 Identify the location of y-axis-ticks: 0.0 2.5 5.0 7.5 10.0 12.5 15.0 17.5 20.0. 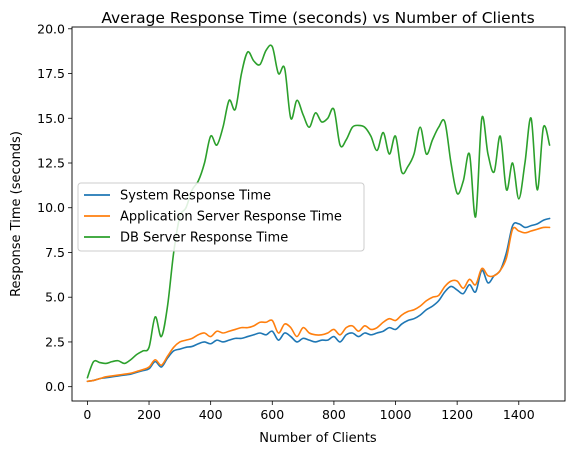
(54, 207).